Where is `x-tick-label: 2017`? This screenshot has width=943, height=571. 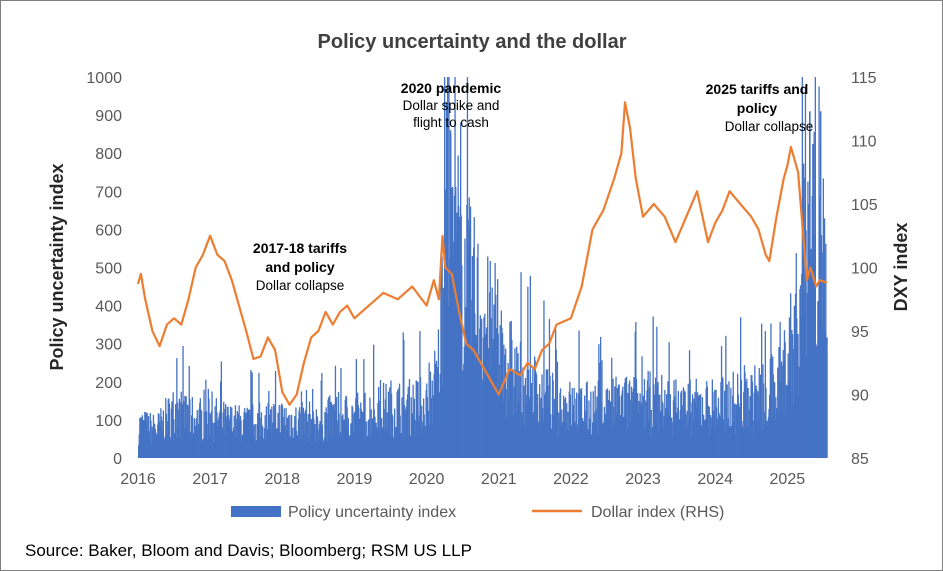 x-tick-label: 2017 is located at coordinates (210, 479).